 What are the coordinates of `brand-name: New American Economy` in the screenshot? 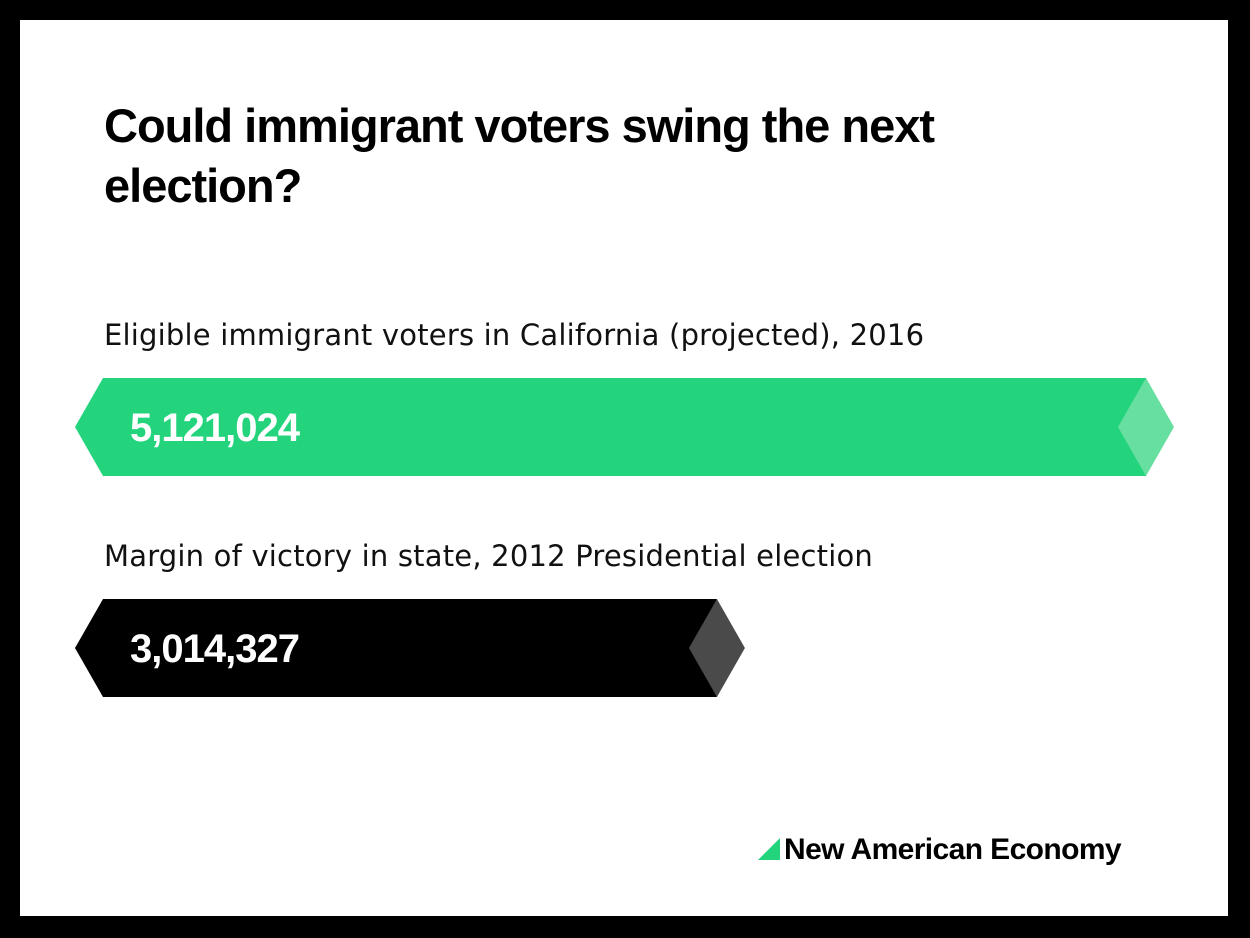 It's located at (953, 849).